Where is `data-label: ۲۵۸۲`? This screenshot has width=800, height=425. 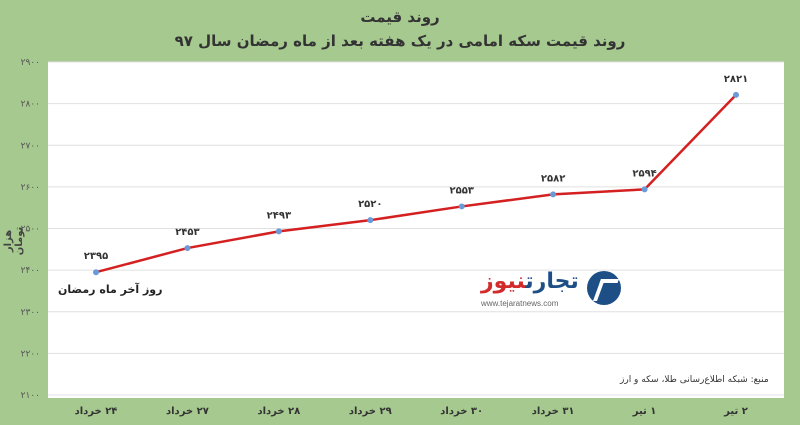 data-label: ۲۵۸۲ is located at coordinates (553, 178).